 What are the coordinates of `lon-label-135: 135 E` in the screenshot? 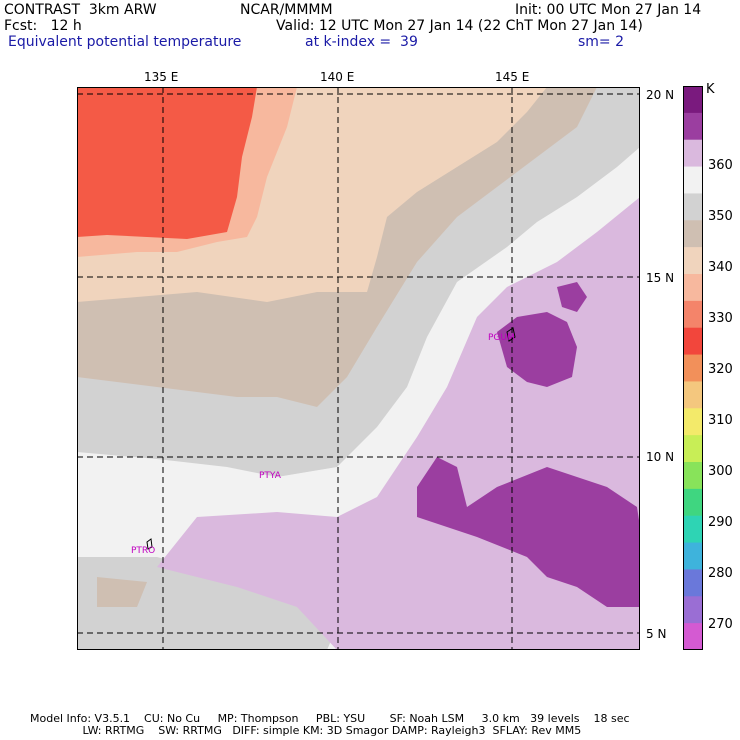 It's located at (161, 77).